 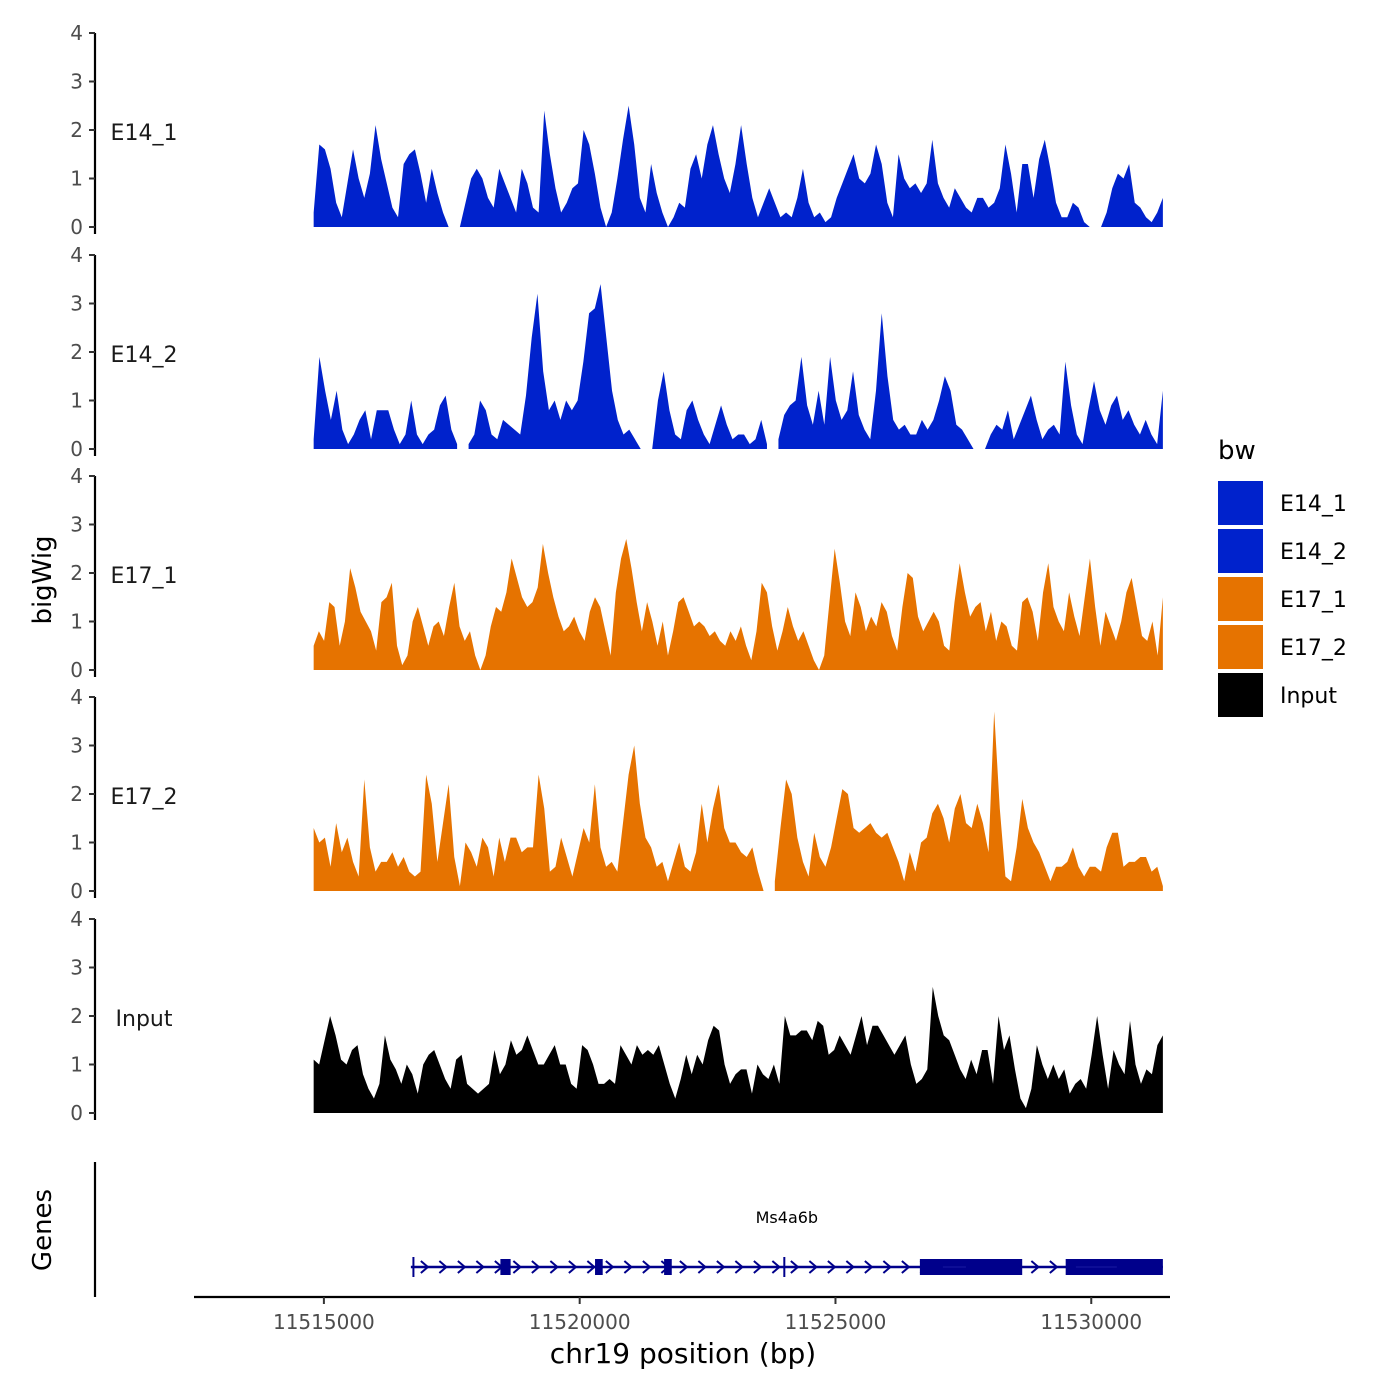 I want to click on track-label-Input: Input, so click(x=144, y=1019).